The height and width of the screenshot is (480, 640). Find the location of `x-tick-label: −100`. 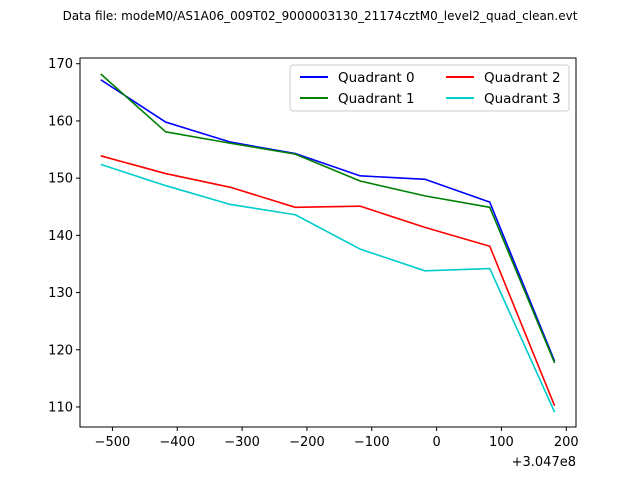

x-tick-label: −100 is located at coordinates (372, 442).